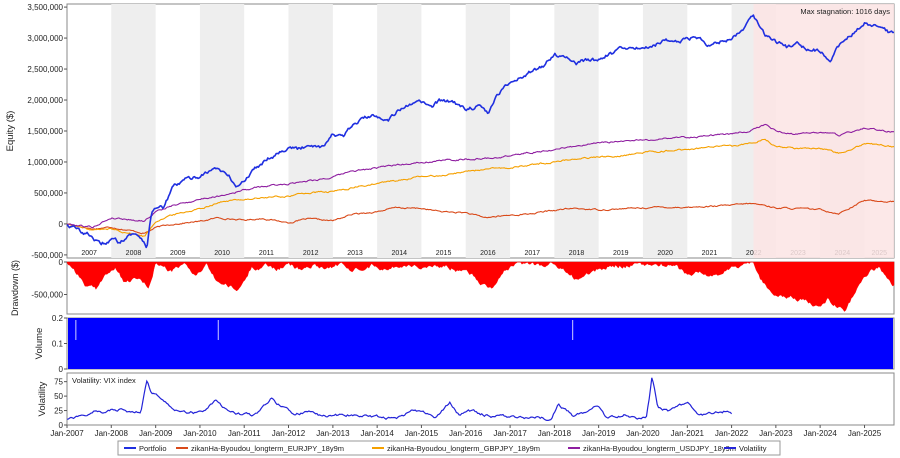 The width and height of the screenshot is (900, 458). What do you see at coordinates (688, 433) in the screenshot?
I see `time-tick-label: Jan-2021` at bounding box center [688, 433].